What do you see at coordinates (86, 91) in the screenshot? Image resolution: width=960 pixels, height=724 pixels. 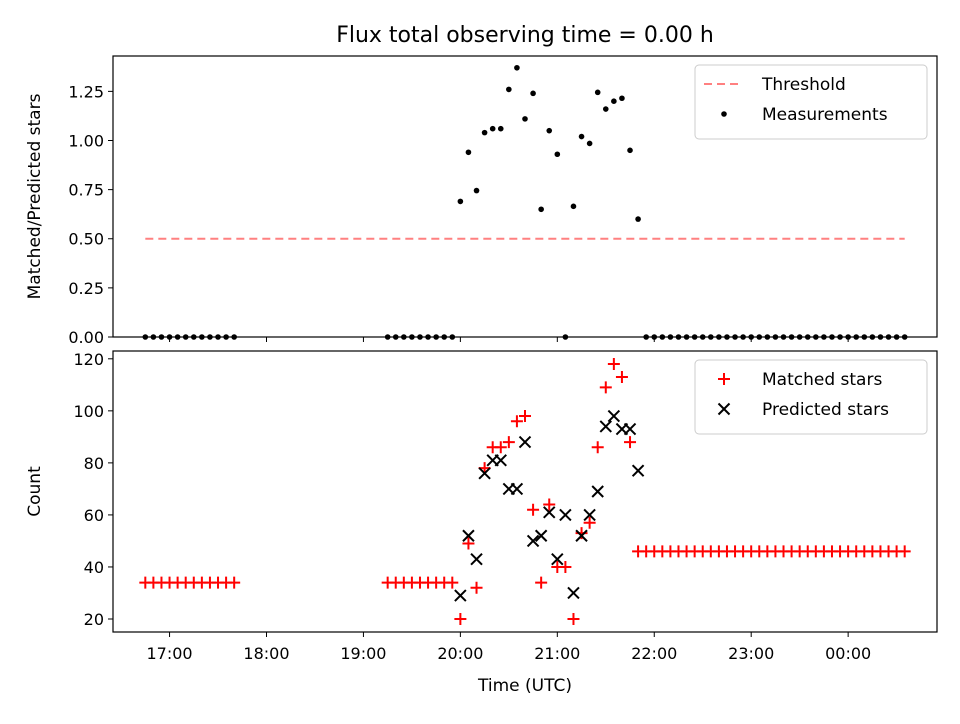 I see `y-tick-label: 1.25` at bounding box center [86, 91].